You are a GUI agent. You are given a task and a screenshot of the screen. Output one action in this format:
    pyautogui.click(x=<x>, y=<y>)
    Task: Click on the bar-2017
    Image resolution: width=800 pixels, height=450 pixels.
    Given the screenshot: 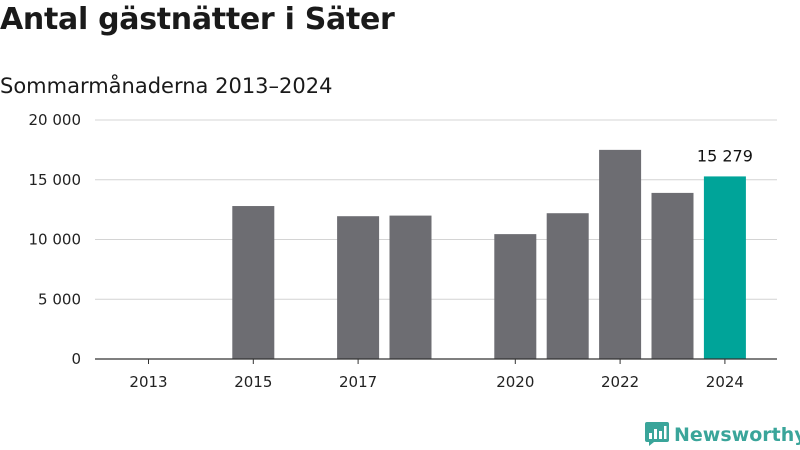 What is the action you would take?
    pyautogui.click(x=358, y=287)
    